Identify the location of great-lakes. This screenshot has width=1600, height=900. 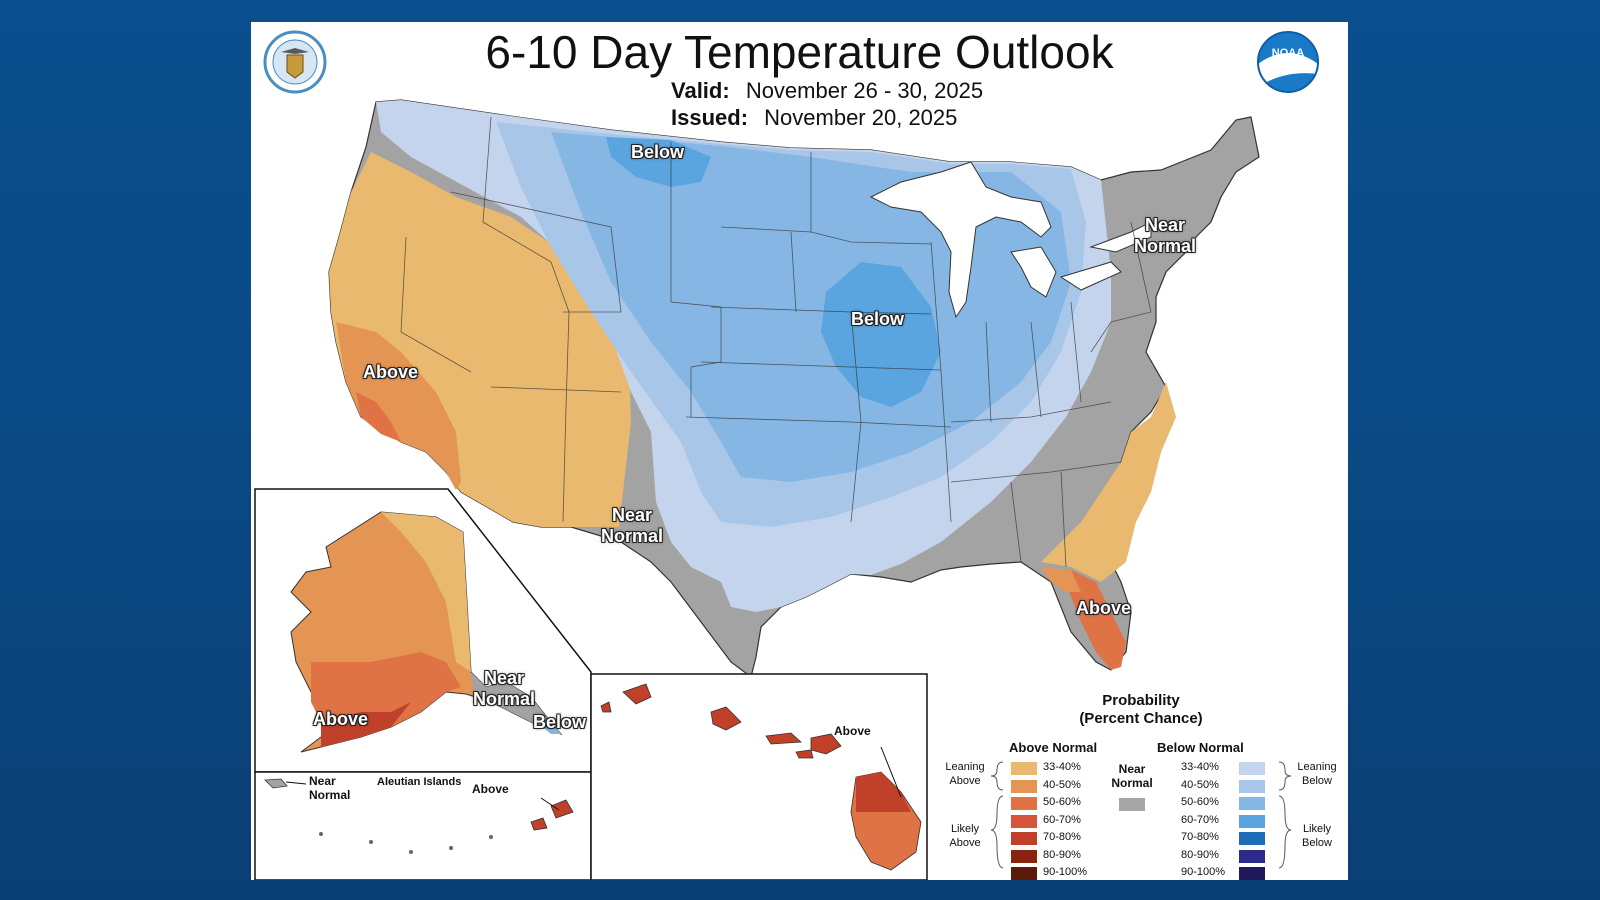
(1010, 240).